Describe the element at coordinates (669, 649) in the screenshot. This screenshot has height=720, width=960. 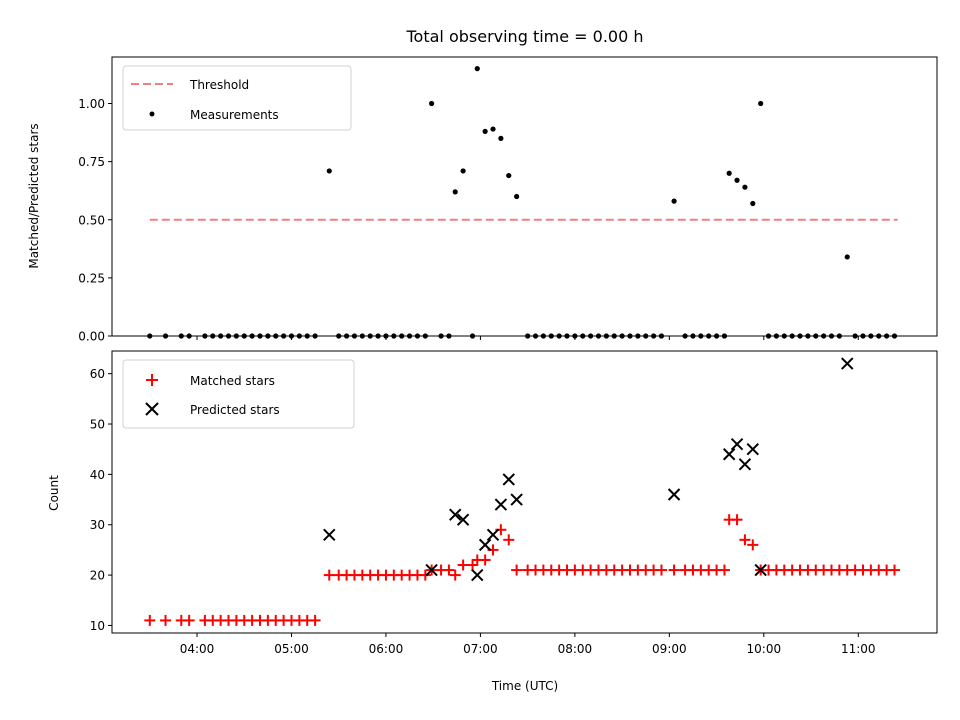
I see `x-tick-label: 09:00` at that location.